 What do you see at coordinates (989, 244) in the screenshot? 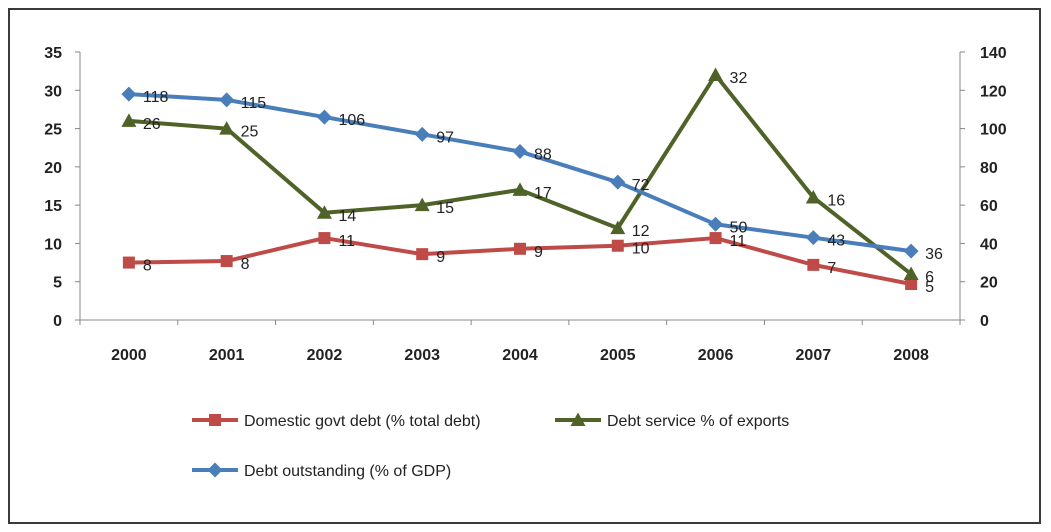
I see `right-tick-label: 40` at bounding box center [989, 244].